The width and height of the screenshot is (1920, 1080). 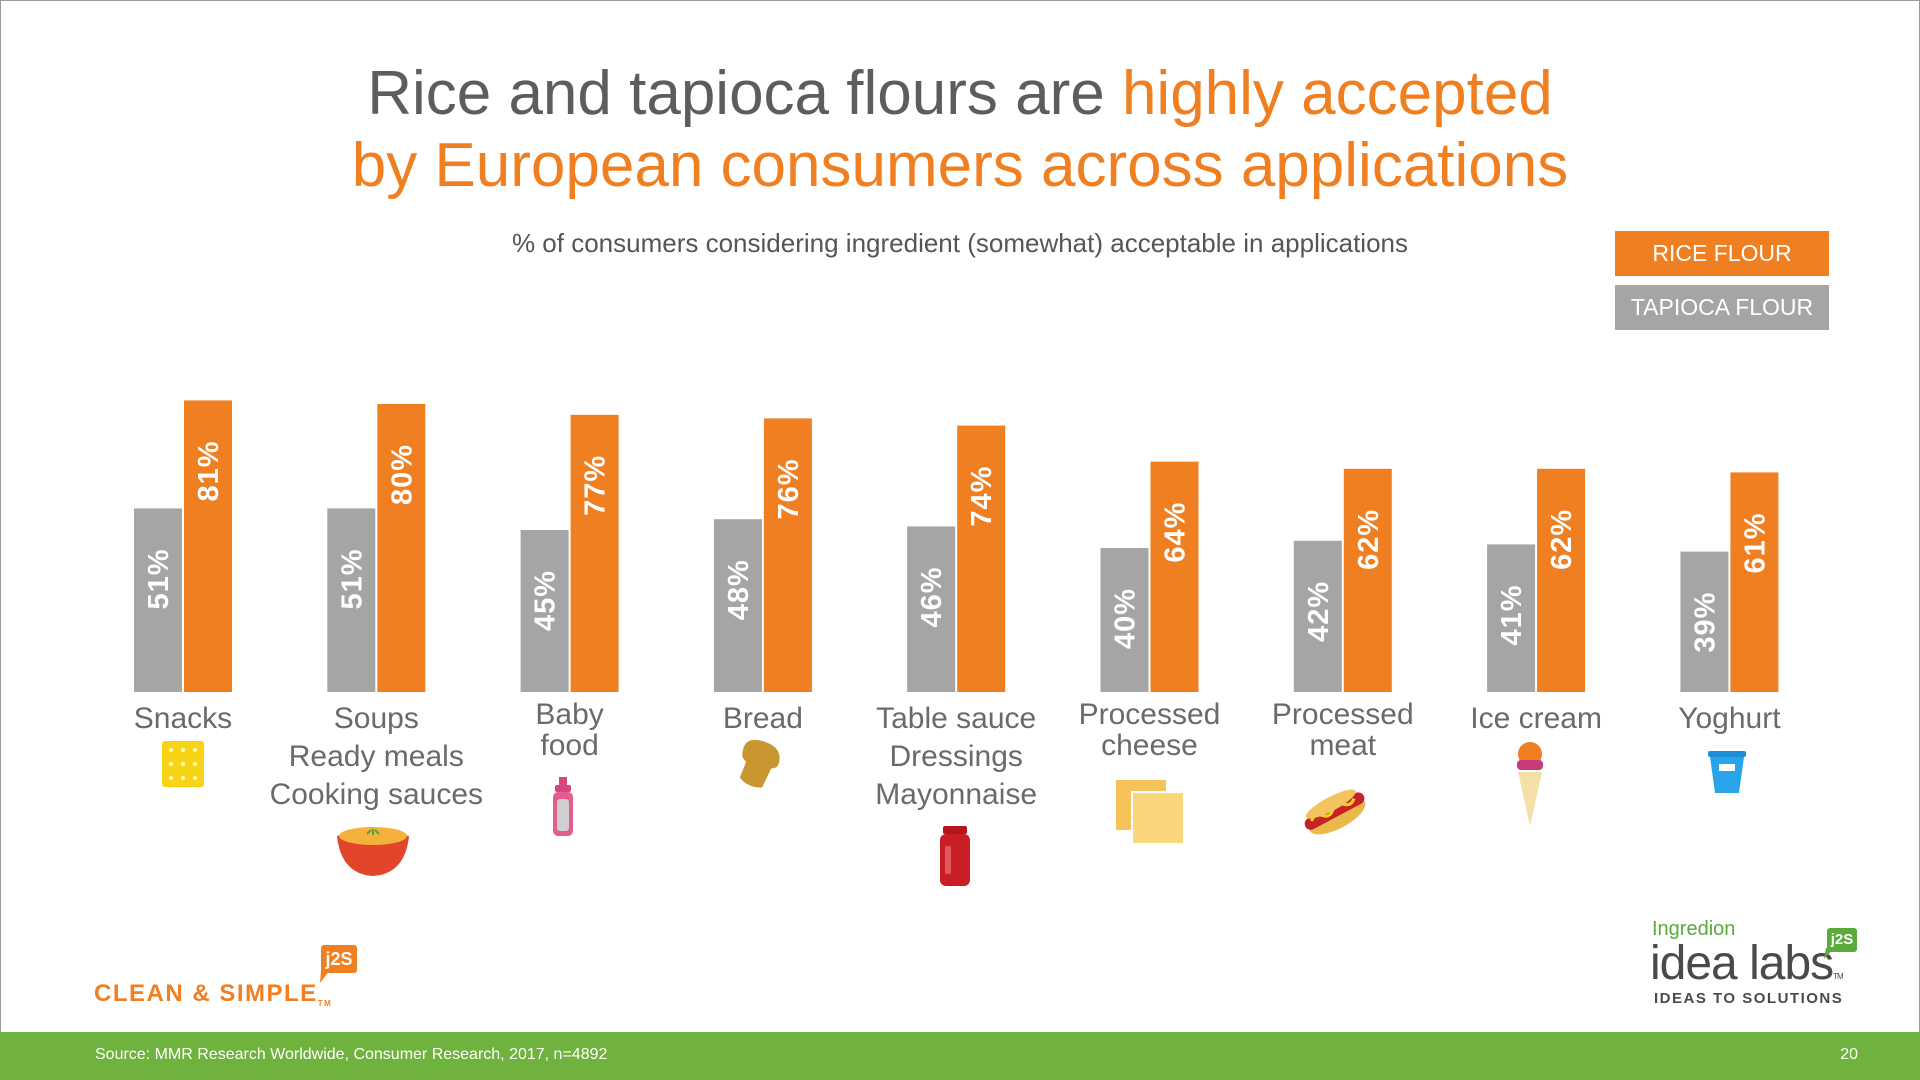 I want to click on tapioca-value-label-processed-meat: 42%, so click(x=1319, y=611).